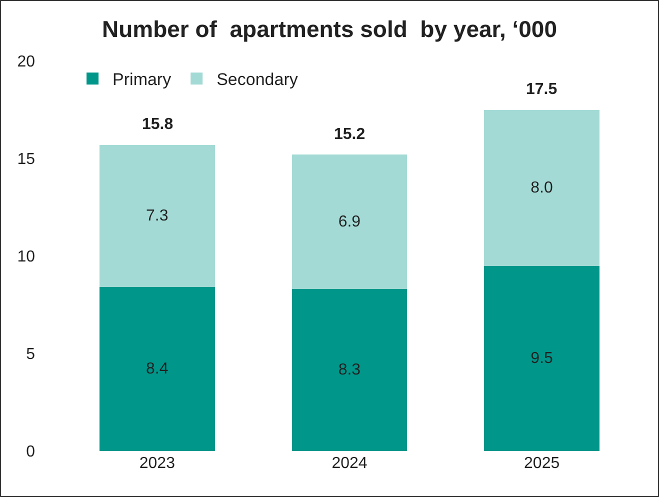 Image resolution: width=659 pixels, height=497 pixels. I want to click on legend-label: Primary, so click(142, 80).